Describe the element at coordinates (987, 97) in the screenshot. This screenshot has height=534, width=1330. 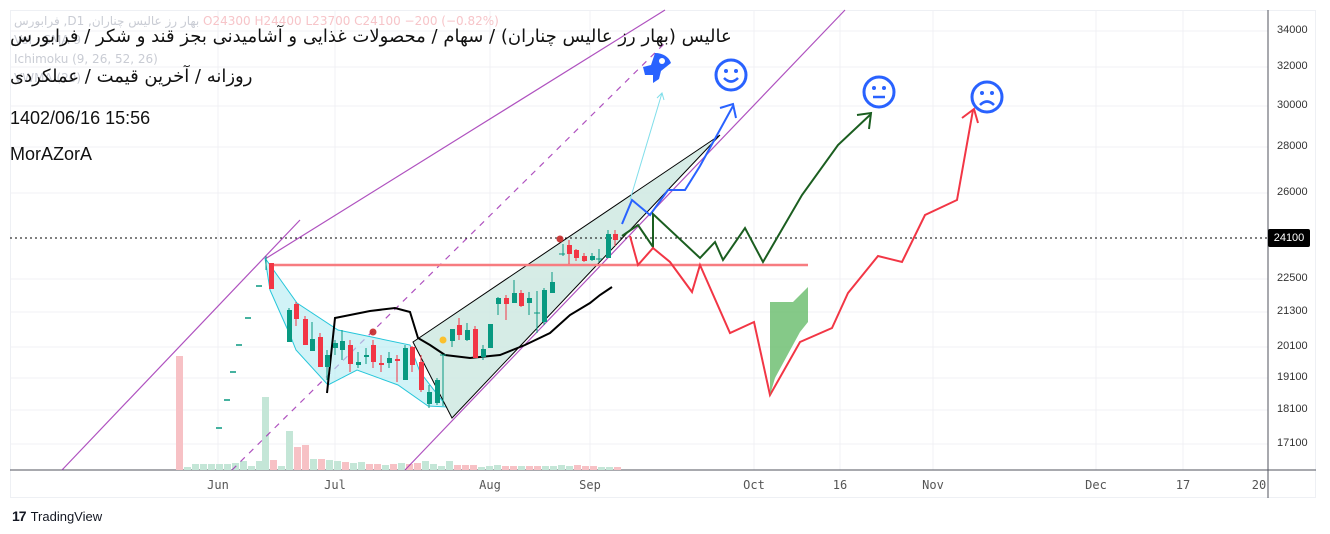
I see `smiley-sad-icon` at that location.